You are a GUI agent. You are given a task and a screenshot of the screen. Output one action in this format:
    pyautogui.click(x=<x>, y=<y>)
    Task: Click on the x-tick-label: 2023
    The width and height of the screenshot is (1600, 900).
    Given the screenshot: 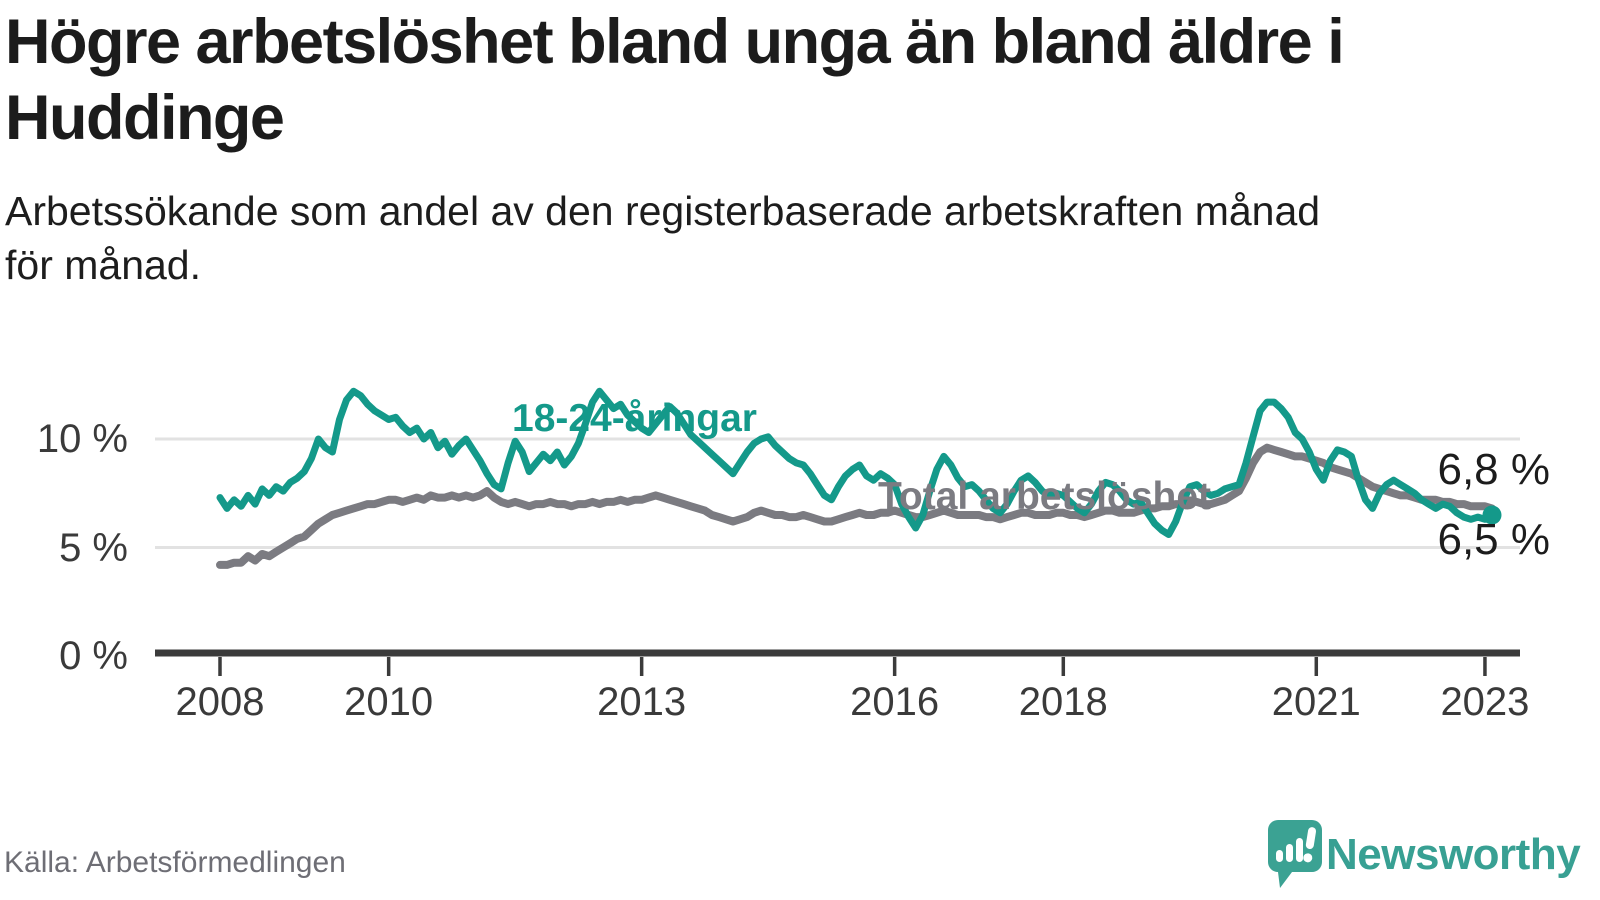 What is the action you would take?
    pyautogui.click(x=1485, y=702)
    